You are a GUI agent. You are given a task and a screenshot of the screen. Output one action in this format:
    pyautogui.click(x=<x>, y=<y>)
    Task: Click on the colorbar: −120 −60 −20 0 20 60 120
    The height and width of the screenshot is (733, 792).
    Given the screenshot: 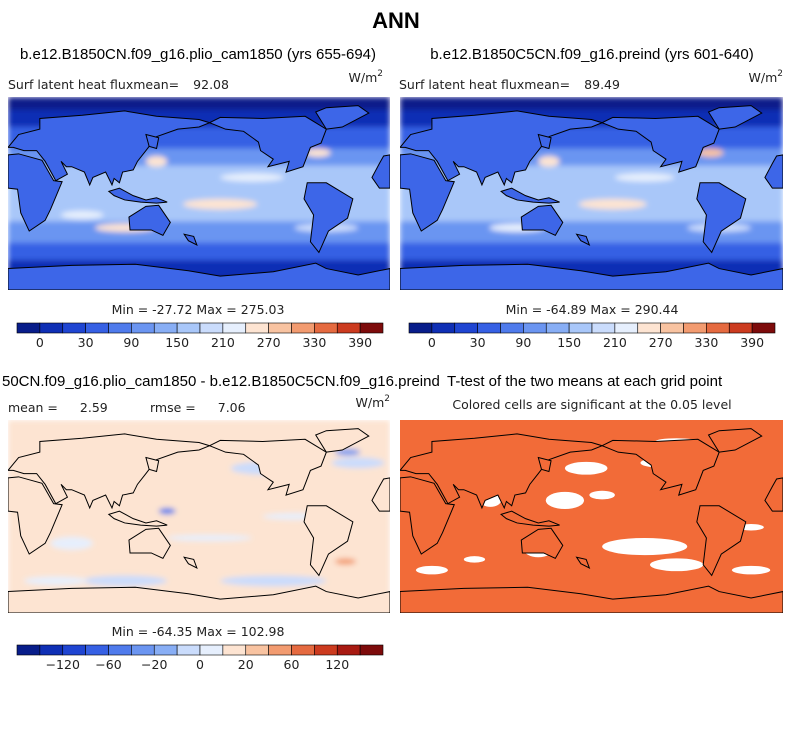 What is the action you would take?
    pyautogui.click(x=200, y=658)
    